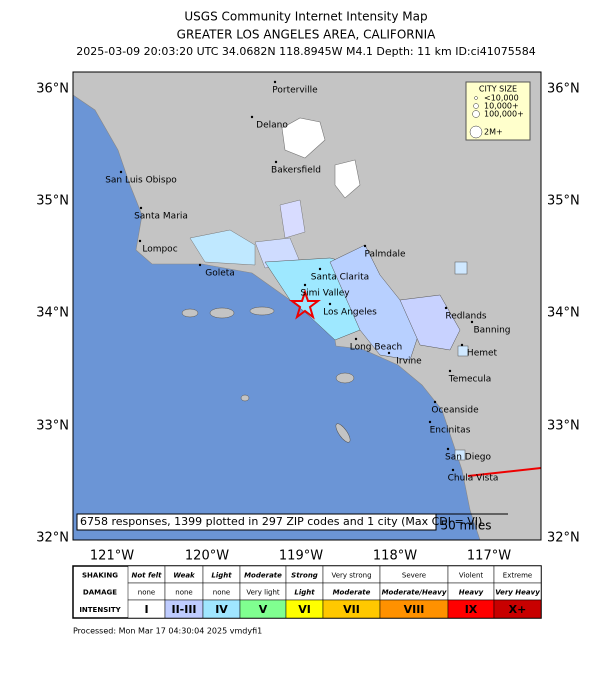 The height and width of the screenshot is (688, 612). I want to click on lat-label: 32°N, so click(563, 538).